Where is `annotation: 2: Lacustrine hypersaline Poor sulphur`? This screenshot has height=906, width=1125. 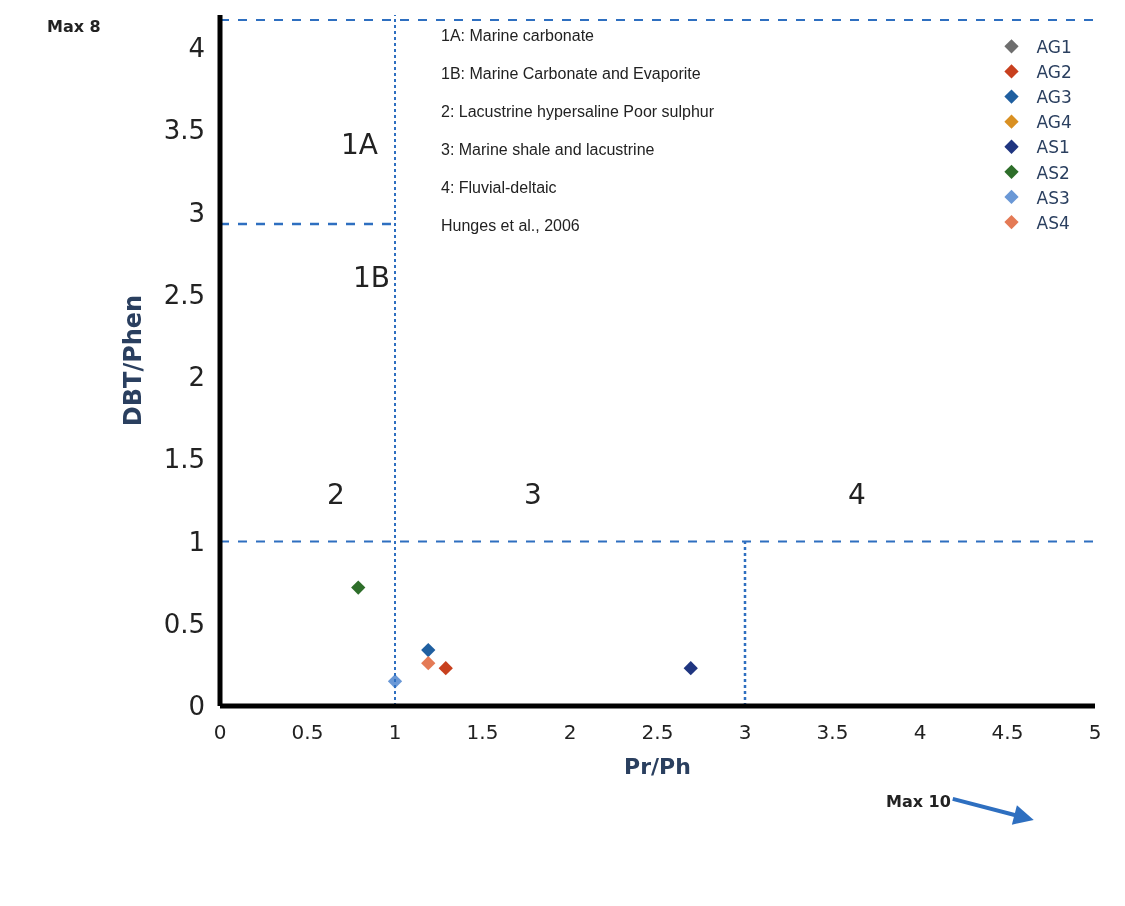
annotation: 2: Lacustrine hypersaline Poor sulphur is located at coordinates (578, 111).